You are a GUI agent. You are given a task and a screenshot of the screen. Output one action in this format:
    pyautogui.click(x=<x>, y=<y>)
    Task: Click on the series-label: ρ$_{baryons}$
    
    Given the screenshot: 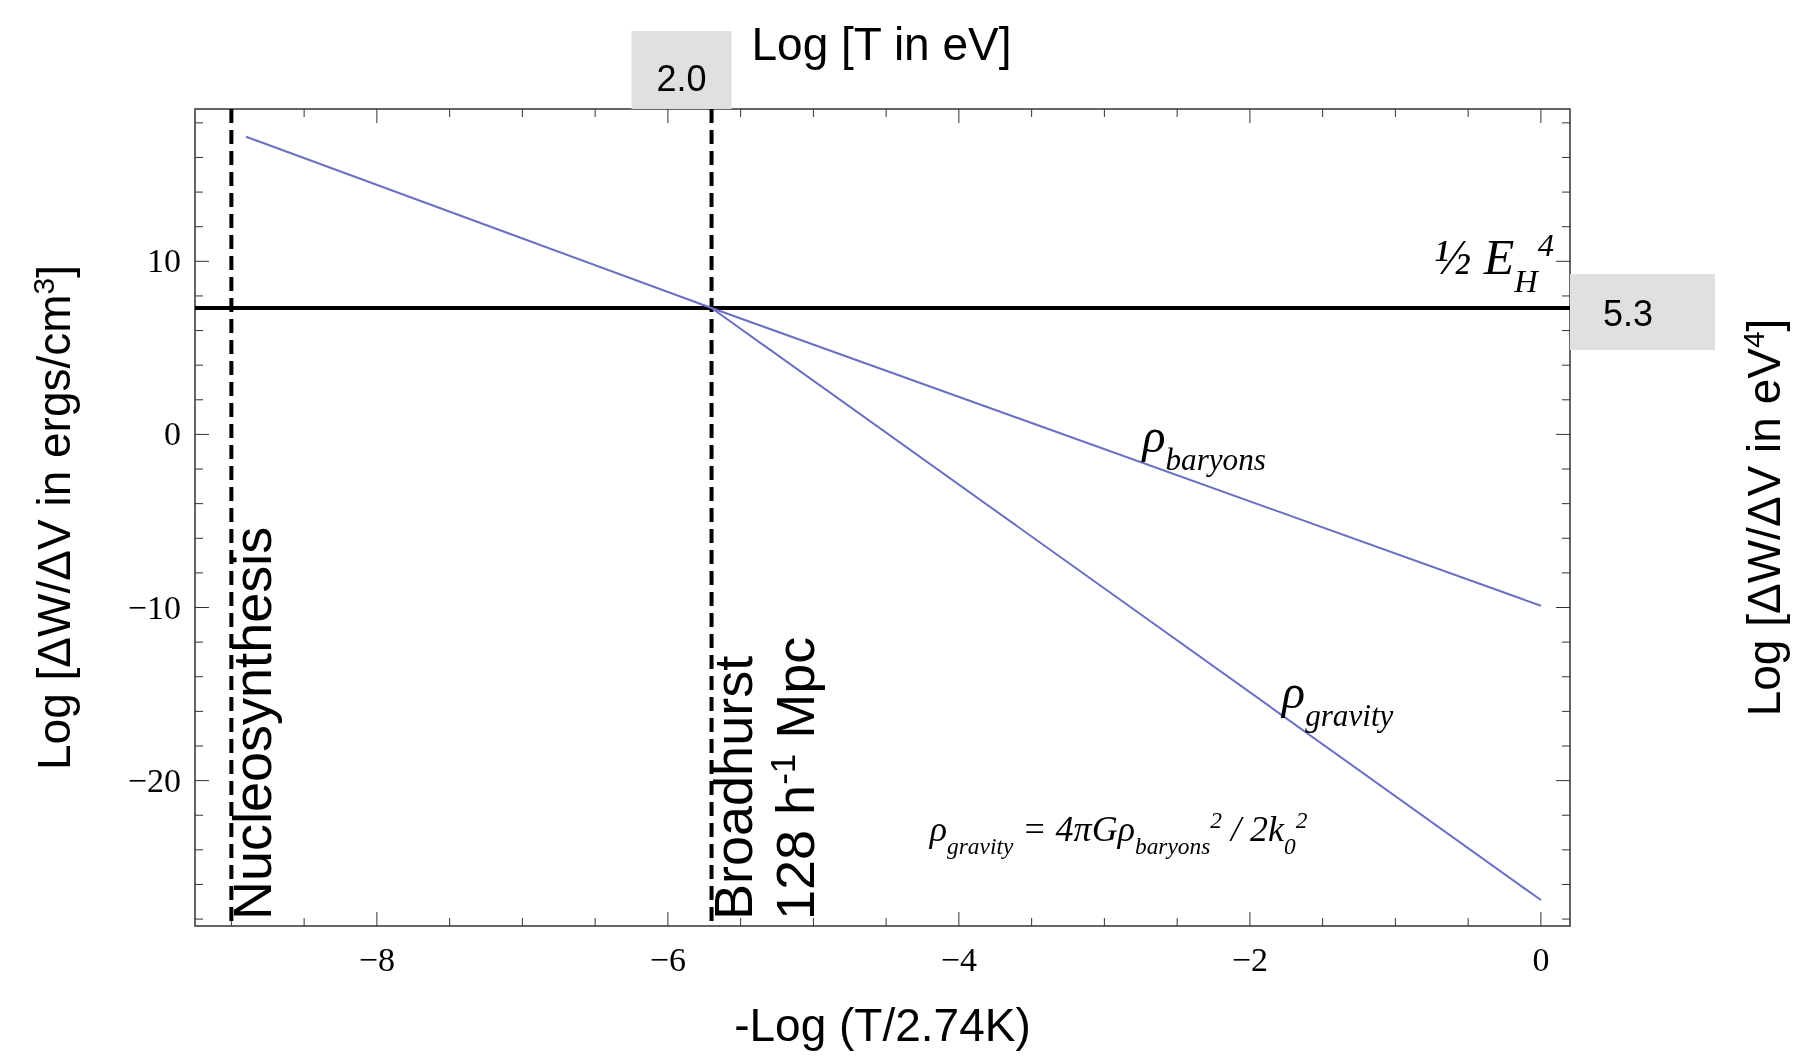 What is the action you would take?
    pyautogui.click(x=1203, y=443)
    